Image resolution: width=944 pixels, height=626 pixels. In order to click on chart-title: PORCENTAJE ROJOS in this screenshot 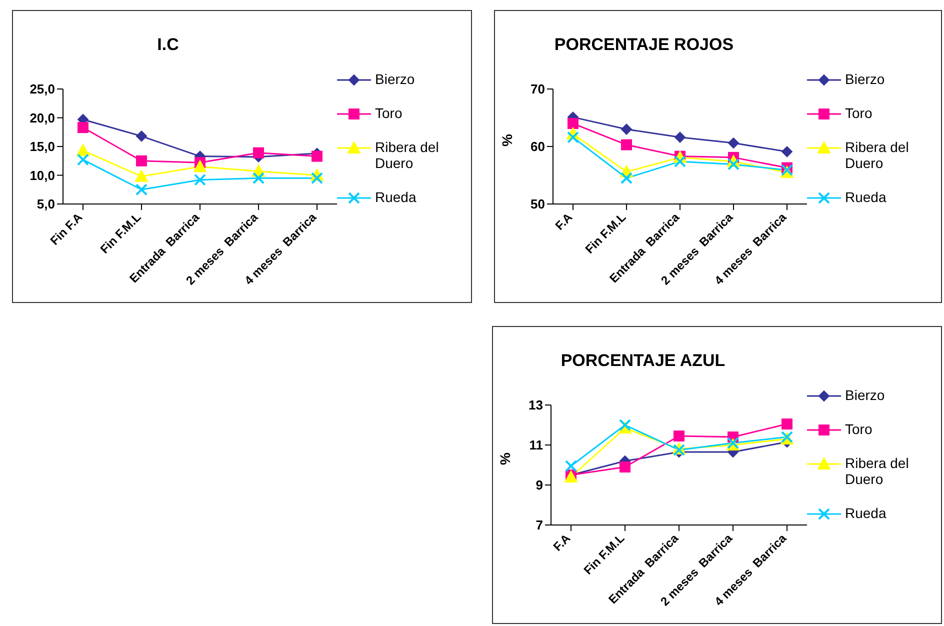, I will do `click(644, 45)`.